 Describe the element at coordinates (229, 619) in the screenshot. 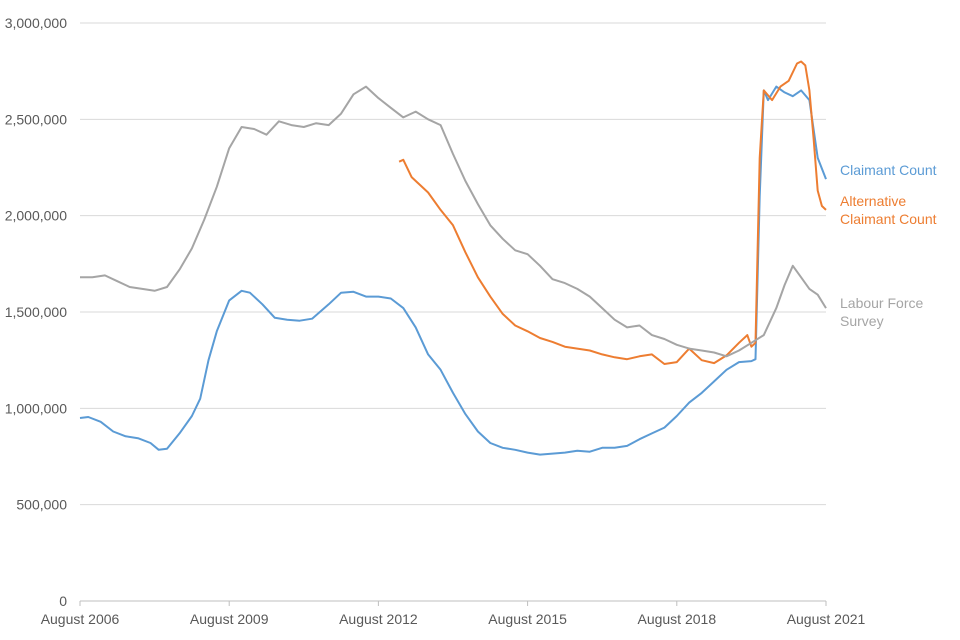

I see `x-tick-label: August 2009` at that location.